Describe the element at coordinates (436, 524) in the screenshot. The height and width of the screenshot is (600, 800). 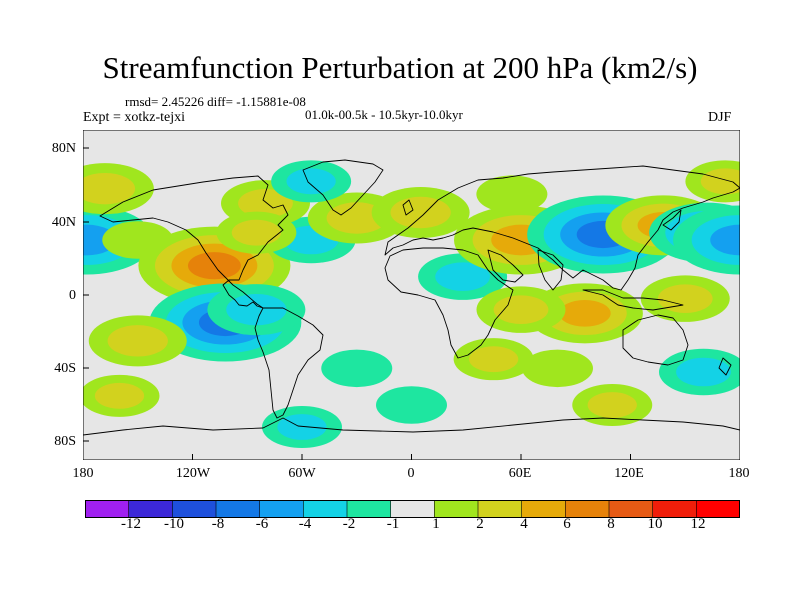
I see `colorbar-label: 1` at that location.